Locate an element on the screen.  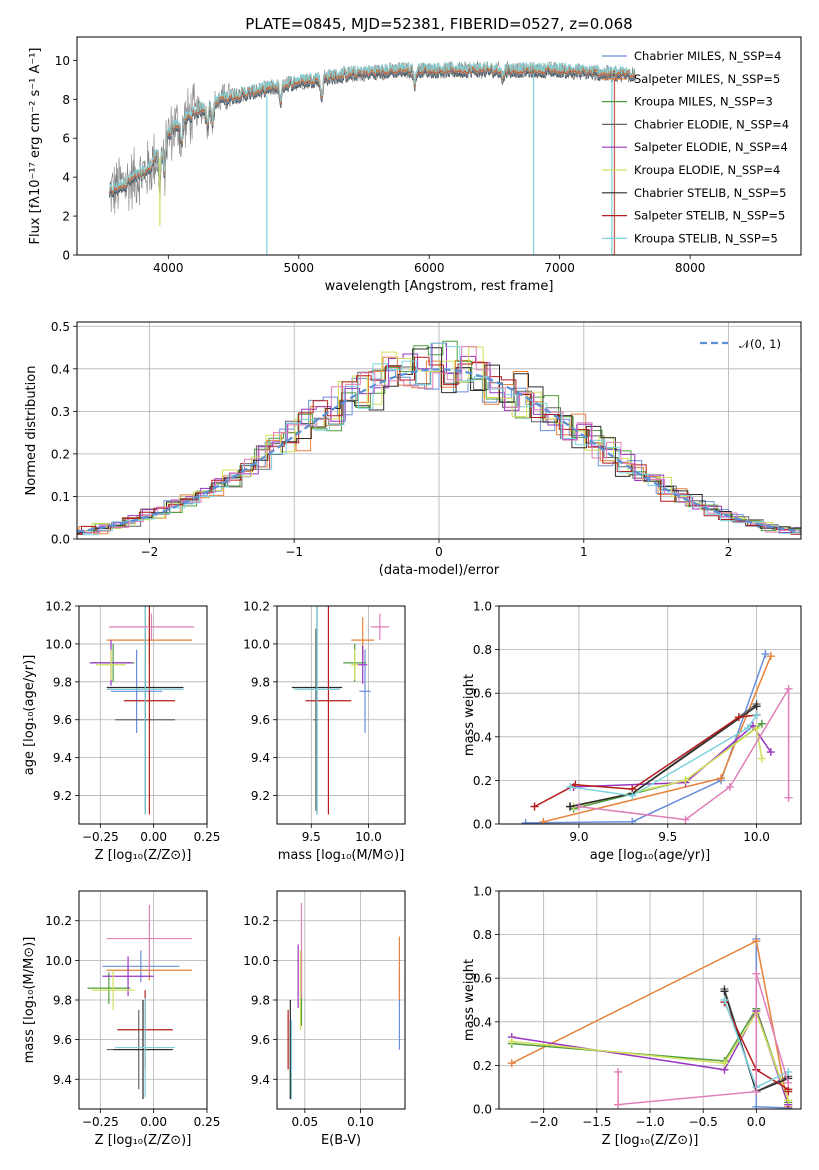
legend-entry: Kroupa MILES, N_SSP=3 is located at coordinates (703, 102).